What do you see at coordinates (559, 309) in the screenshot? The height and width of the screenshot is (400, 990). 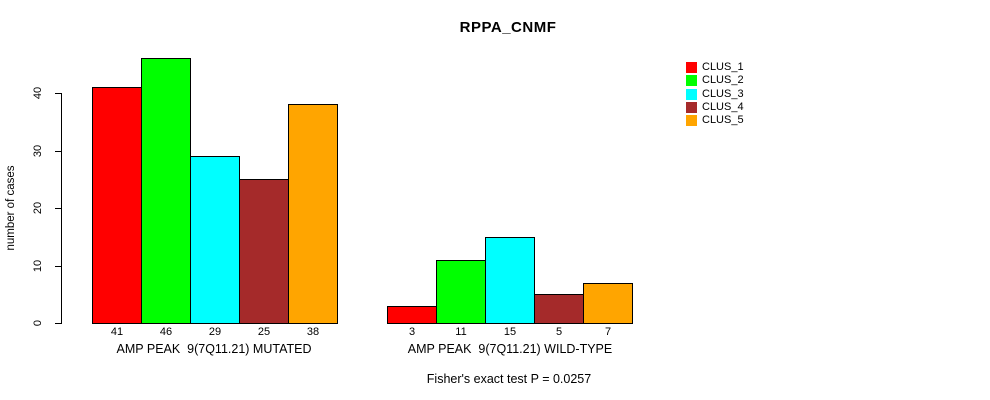 I see `bar-clus_4-wildtype` at bounding box center [559, 309].